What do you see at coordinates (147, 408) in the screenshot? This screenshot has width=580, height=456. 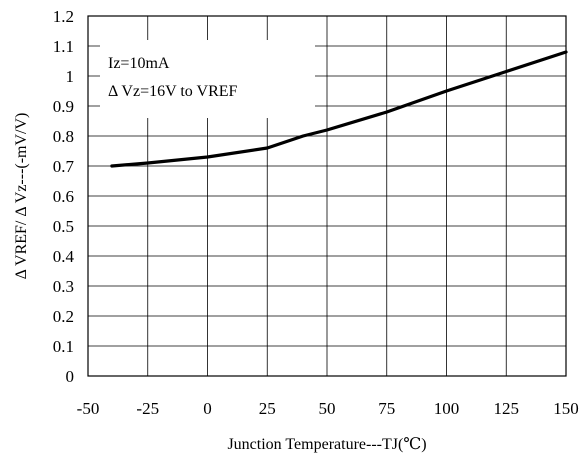 I see `x-tick-label: -25` at bounding box center [147, 408].